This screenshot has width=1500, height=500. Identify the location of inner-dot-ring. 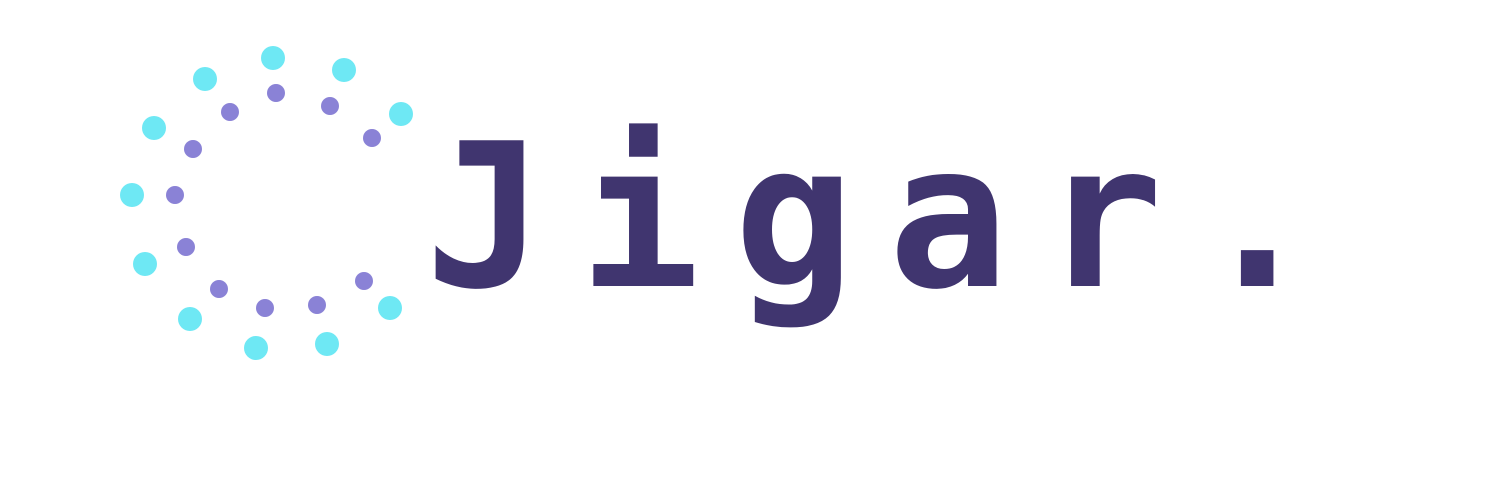
(273, 200).